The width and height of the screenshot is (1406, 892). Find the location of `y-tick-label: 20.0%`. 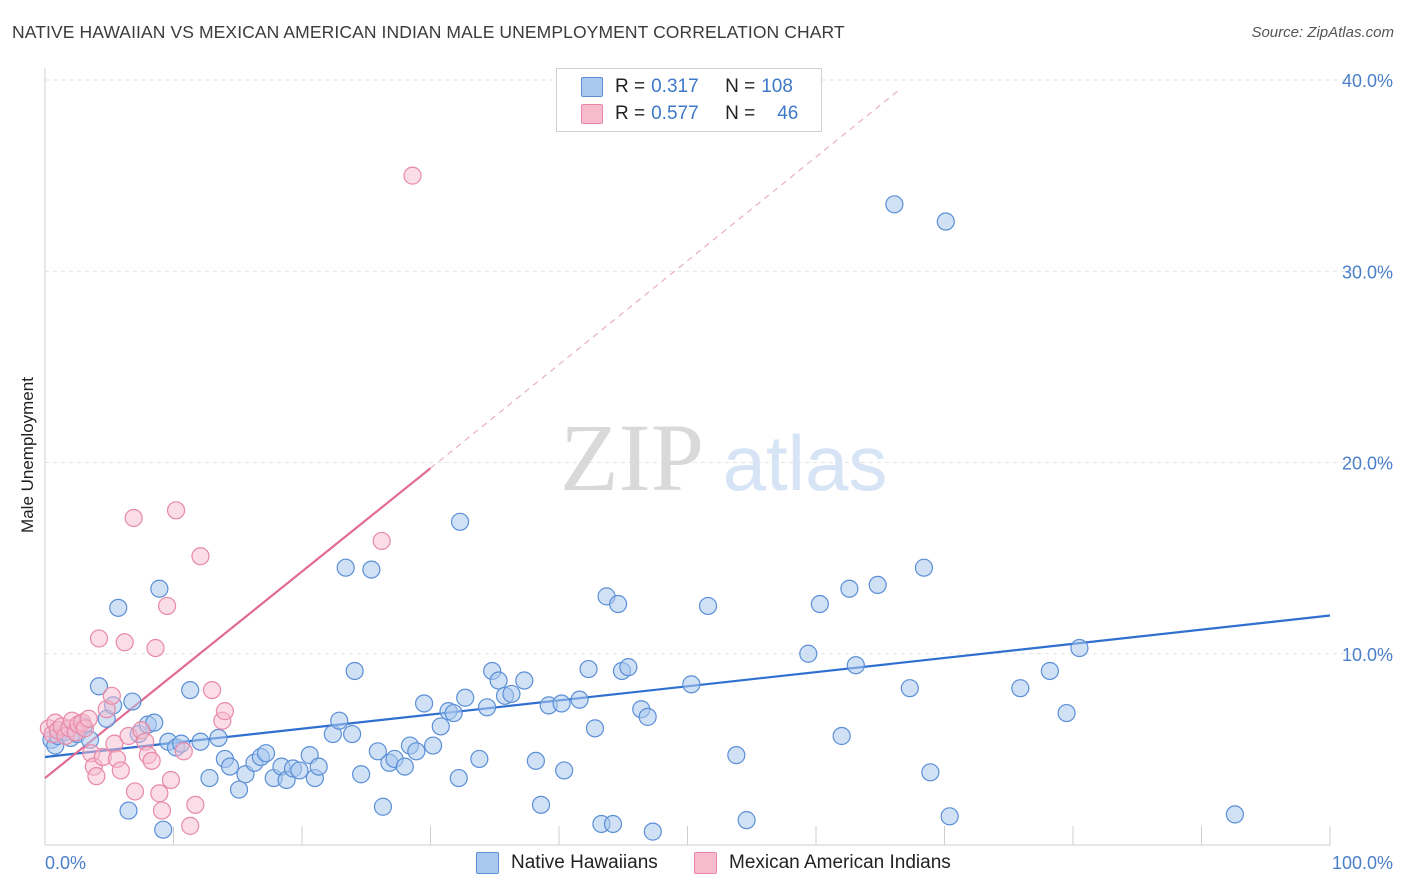

y-tick-label: 20.0% is located at coordinates (1367, 464).